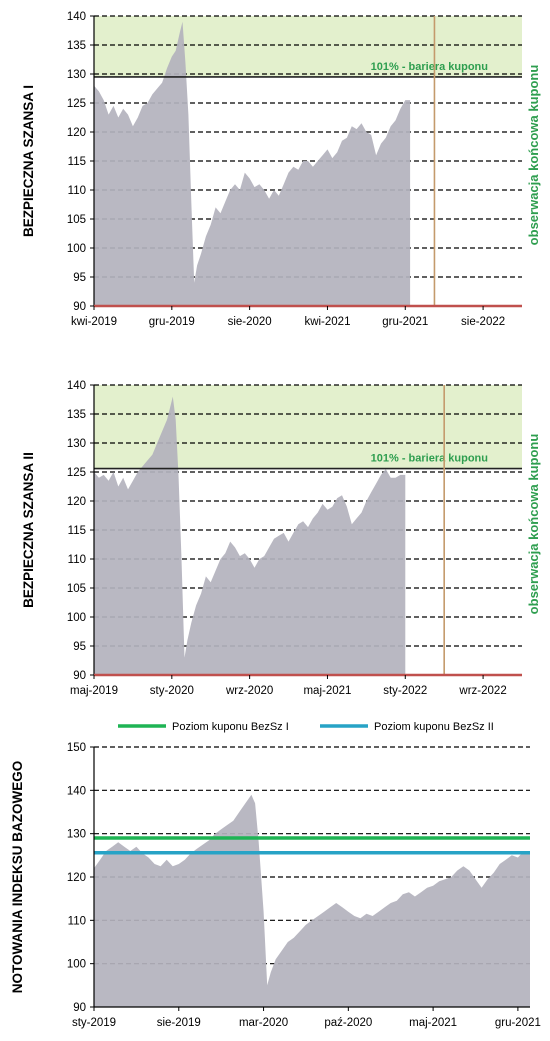 The height and width of the screenshot is (1041, 550). What do you see at coordinates (94, 322) in the screenshot?
I see `x-tick-label: kwi-2019` at bounding box center [94, 322].